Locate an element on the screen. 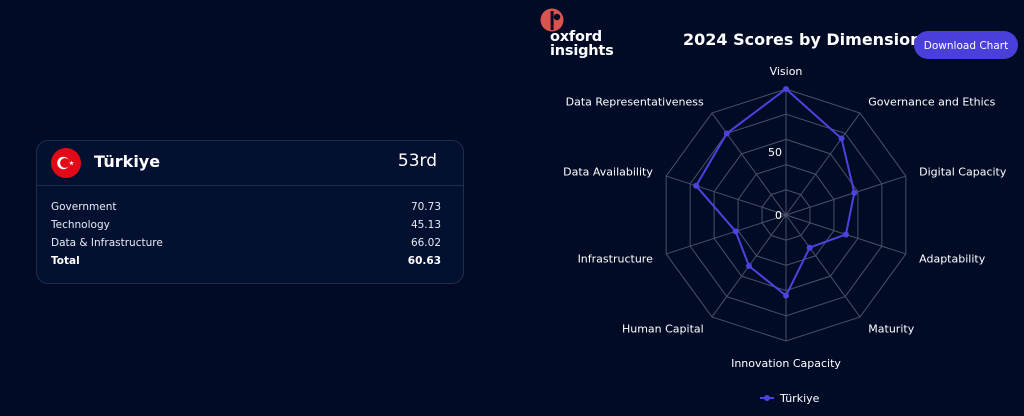 This screenshot has height=416, width=1024. radar-series is located at coordinates (775, 192).